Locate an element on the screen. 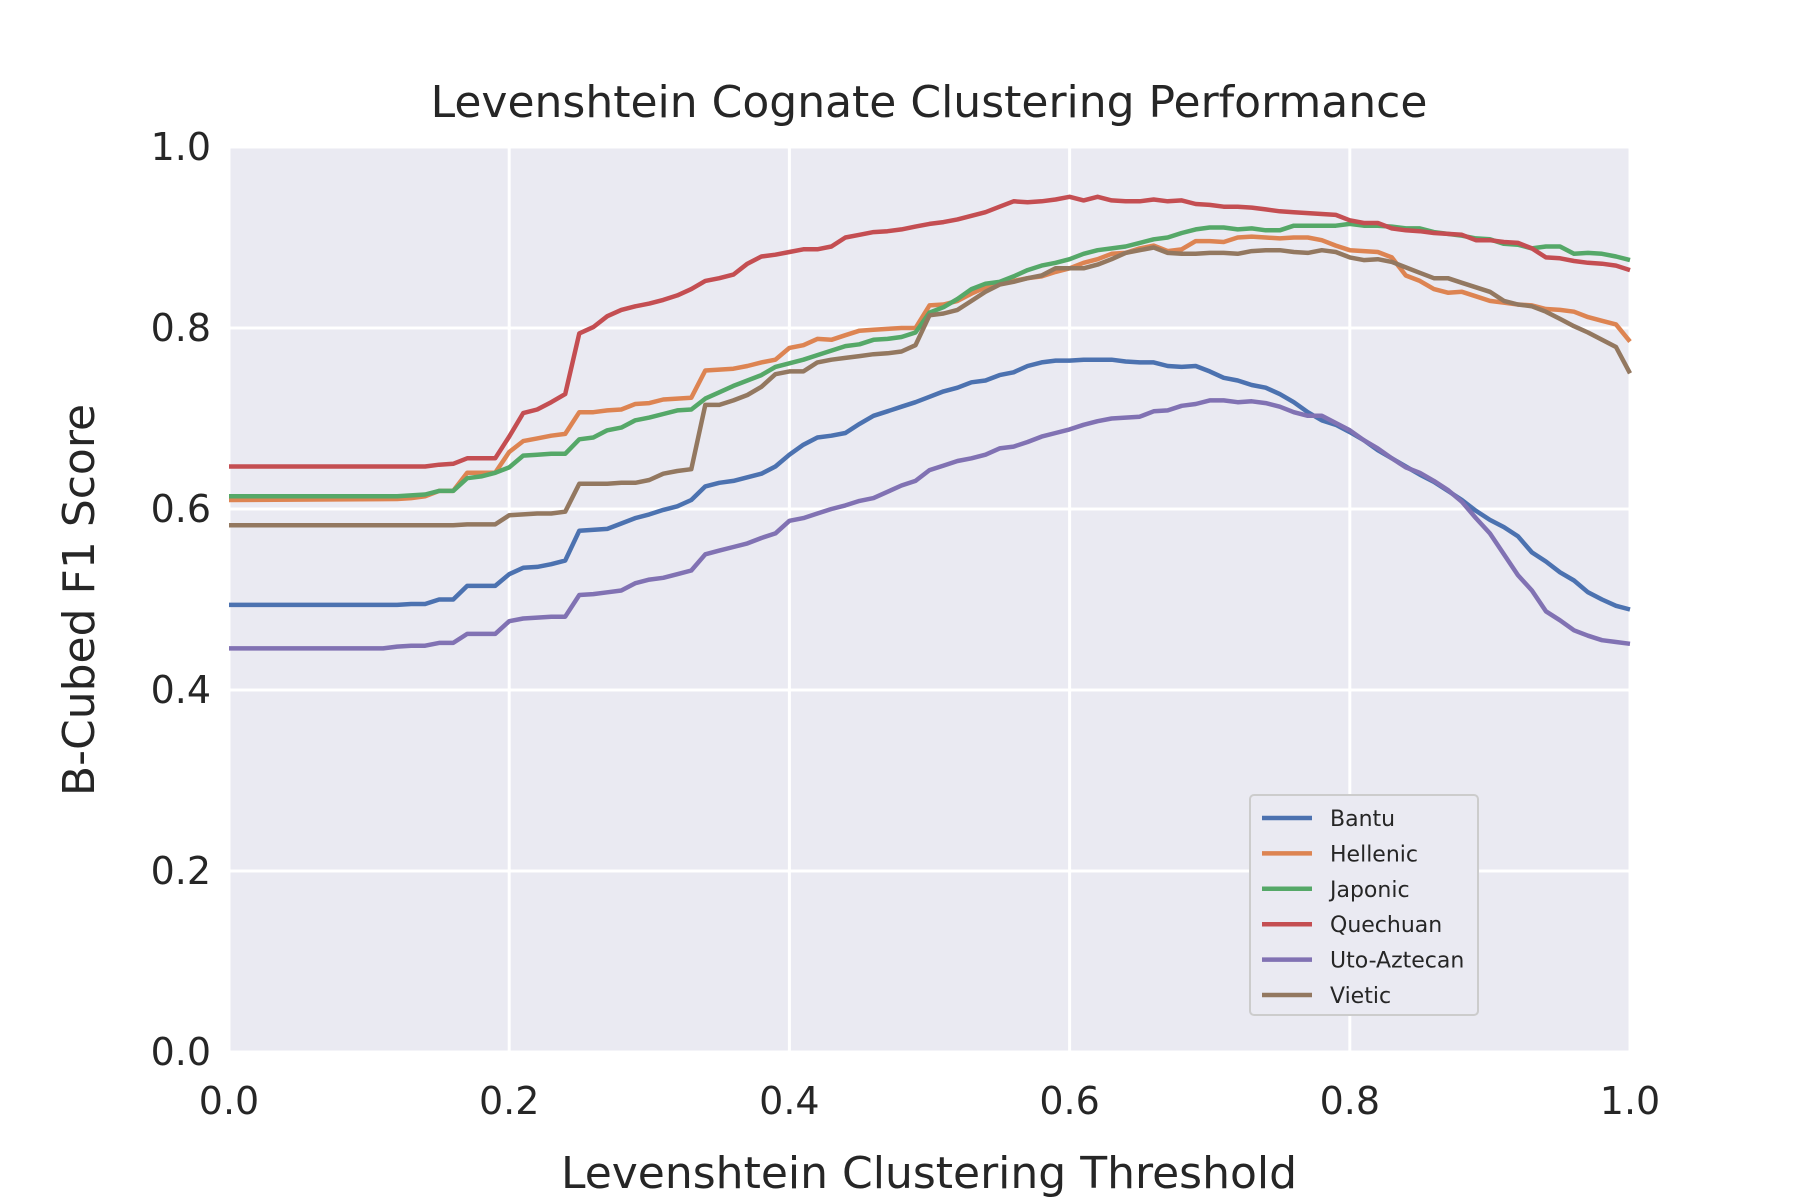  legend-label: Hellenic is located at coordinates (1374, 854).